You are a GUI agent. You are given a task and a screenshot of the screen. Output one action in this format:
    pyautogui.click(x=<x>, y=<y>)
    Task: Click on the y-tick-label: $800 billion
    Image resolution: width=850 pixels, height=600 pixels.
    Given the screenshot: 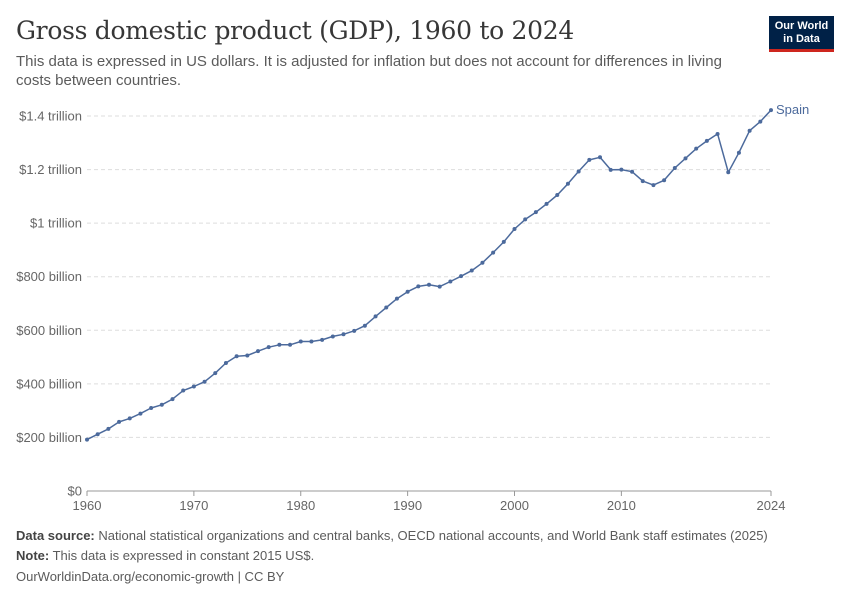 What is the action you would take?
    pyautogui.click(x=49, y=276)
    